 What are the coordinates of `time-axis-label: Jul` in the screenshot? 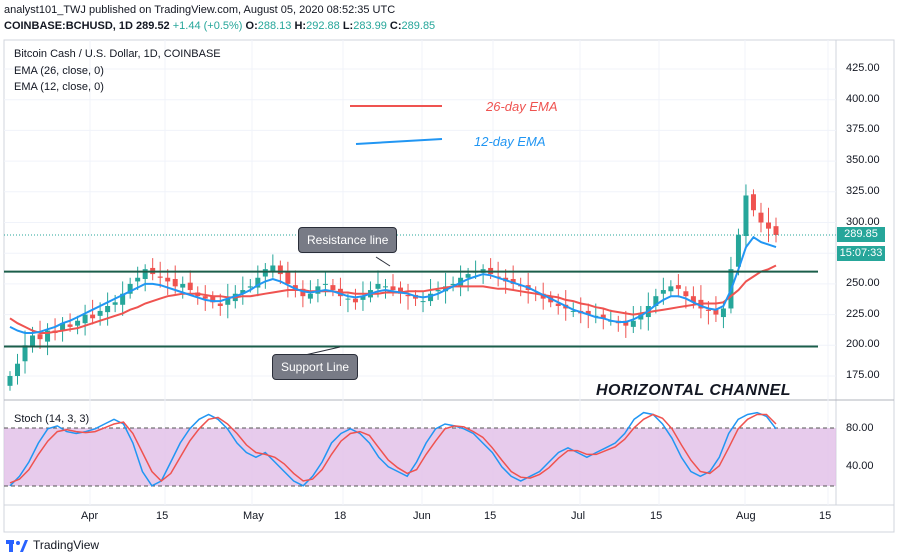 It's located at (578, 516).